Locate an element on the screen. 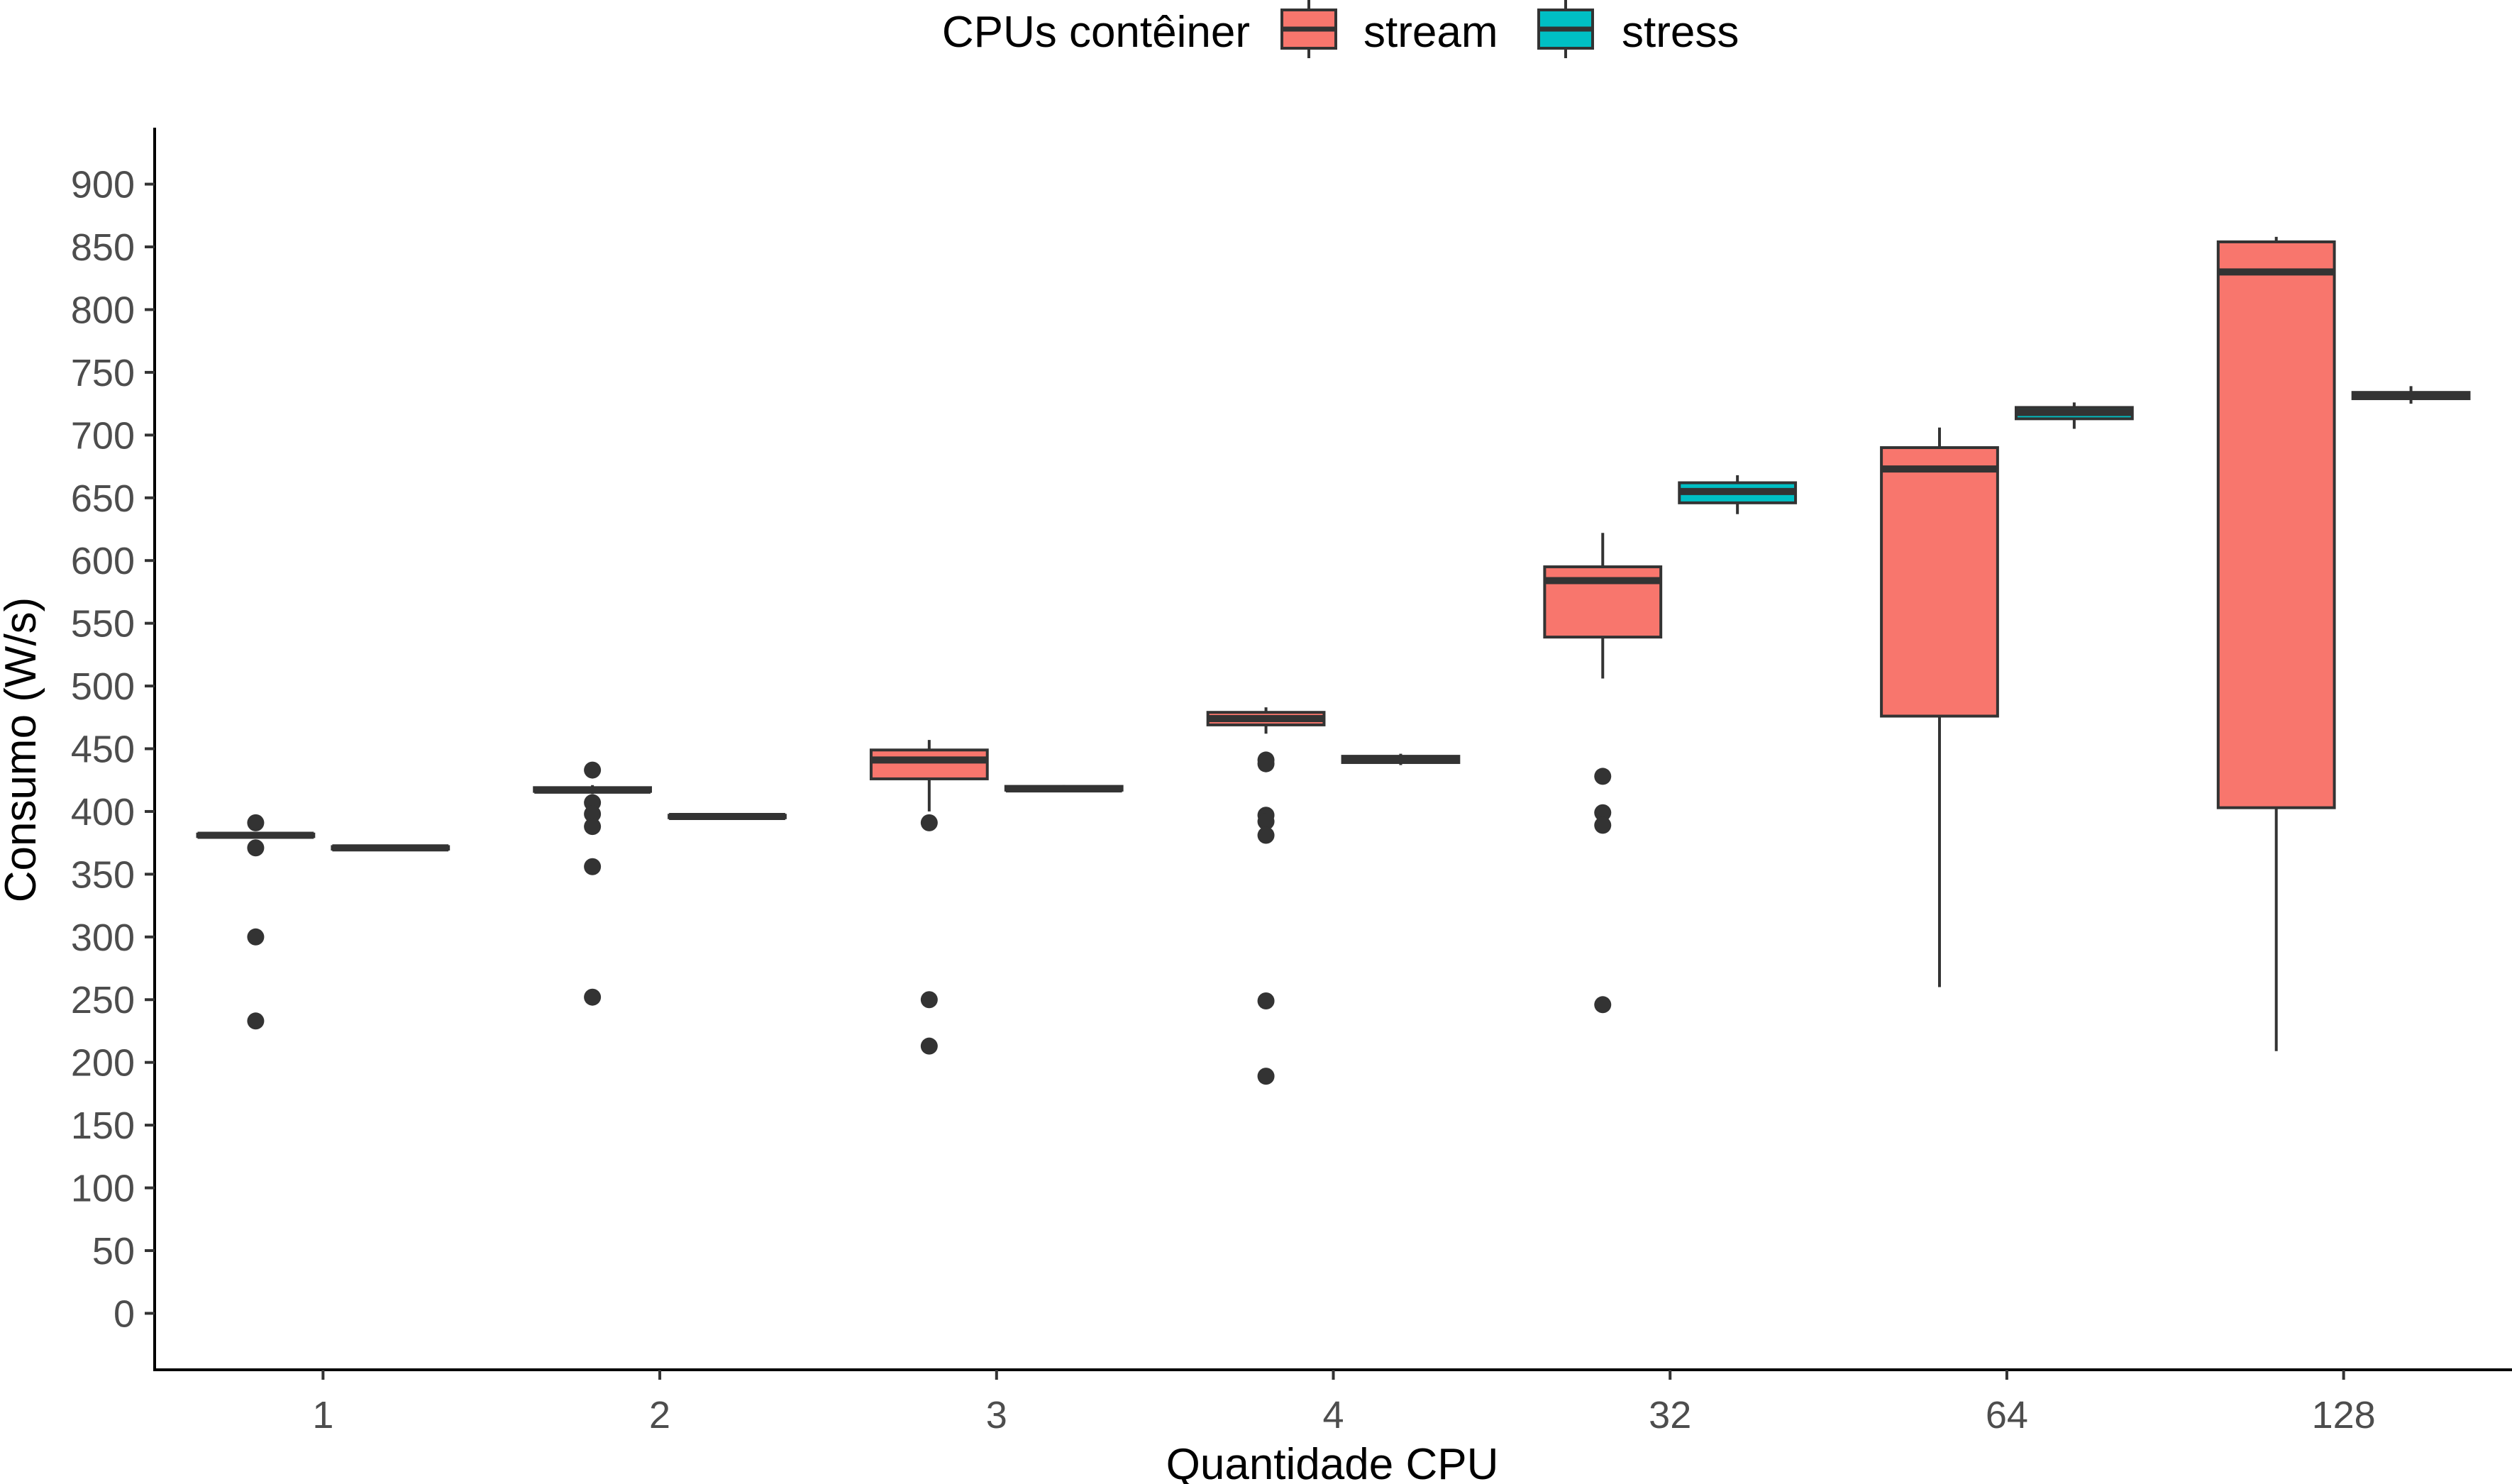  y-tick-label: 50 is located at coordinates (113, 1251).